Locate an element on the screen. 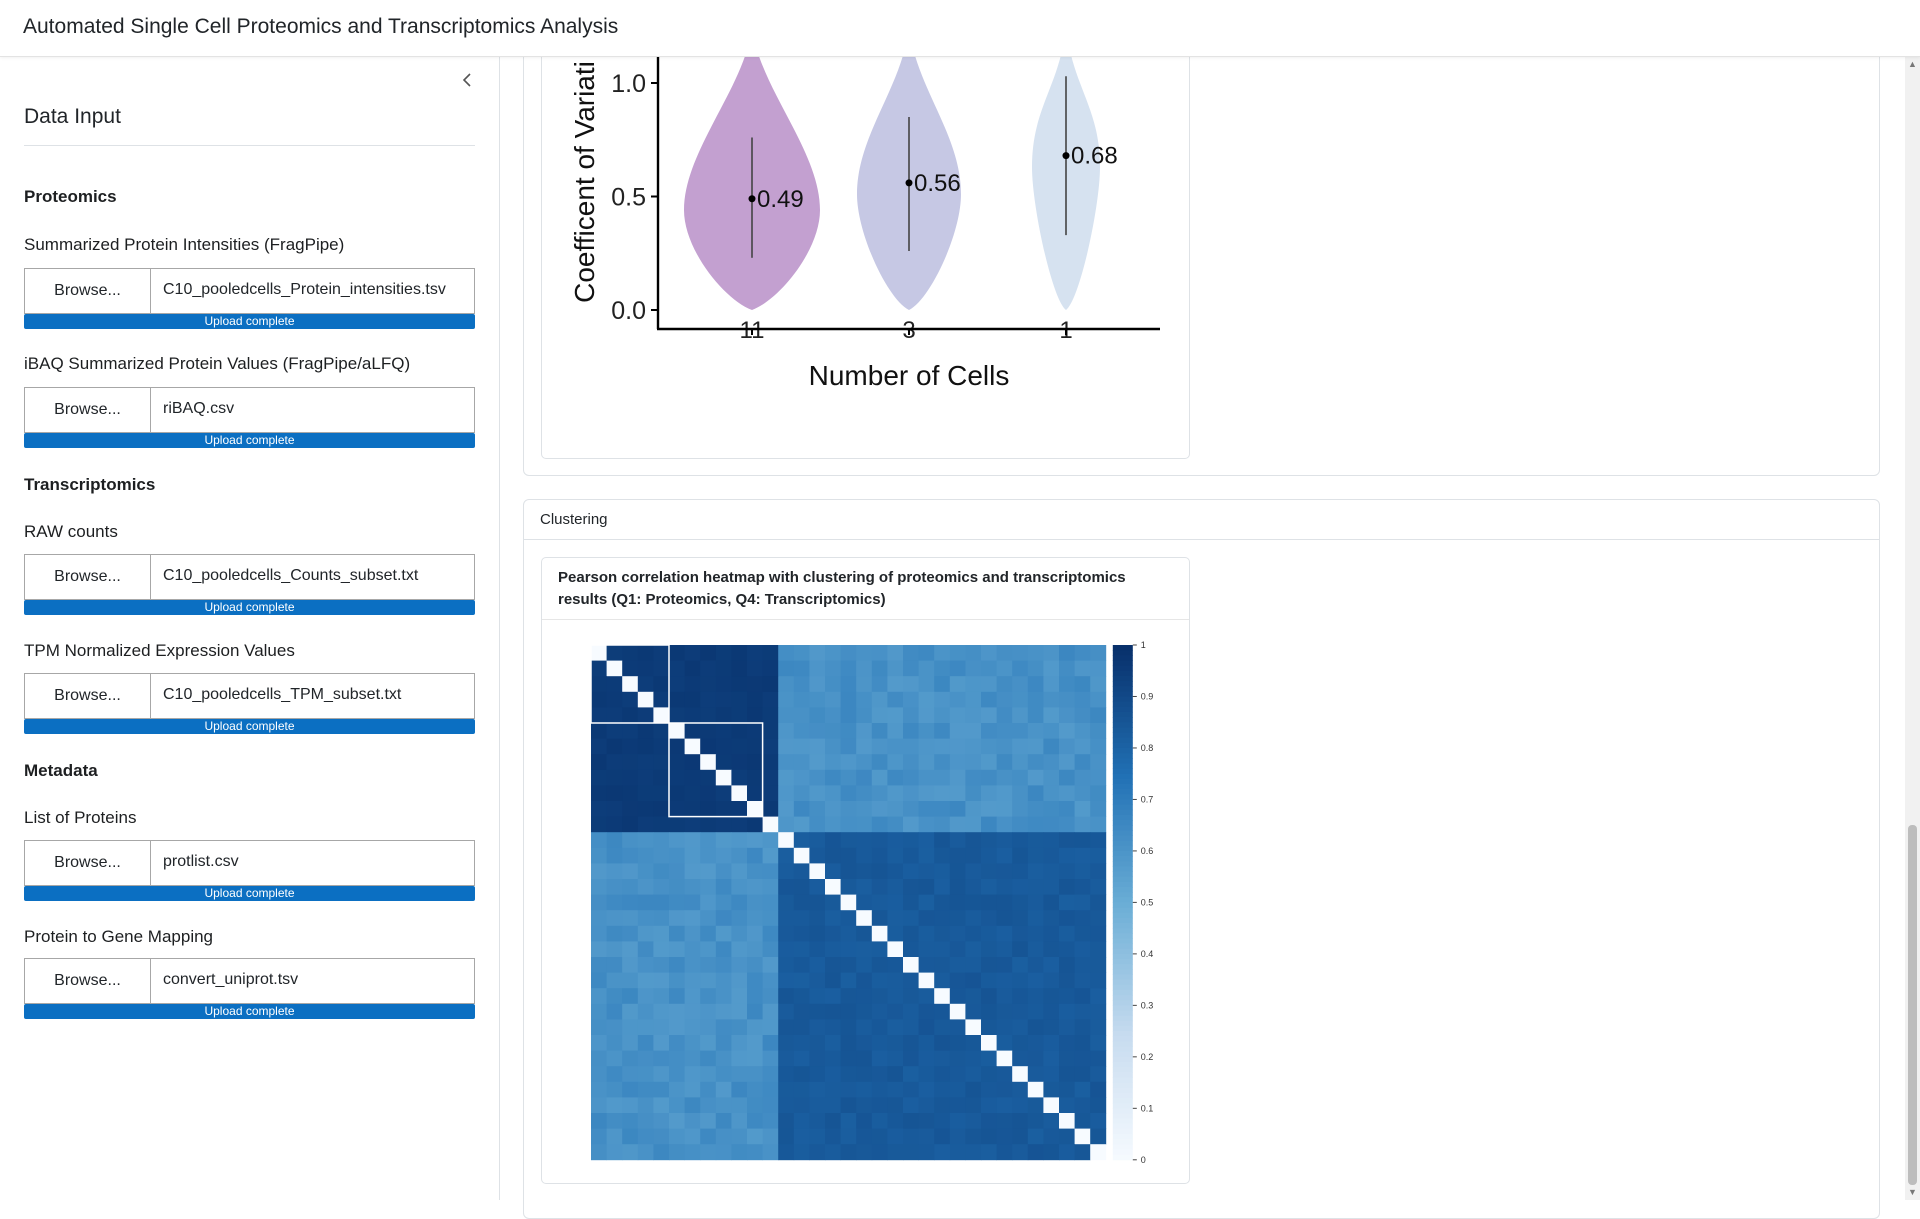  scroll-down-icon: ▼ is located at coordinates (1912, 1192).